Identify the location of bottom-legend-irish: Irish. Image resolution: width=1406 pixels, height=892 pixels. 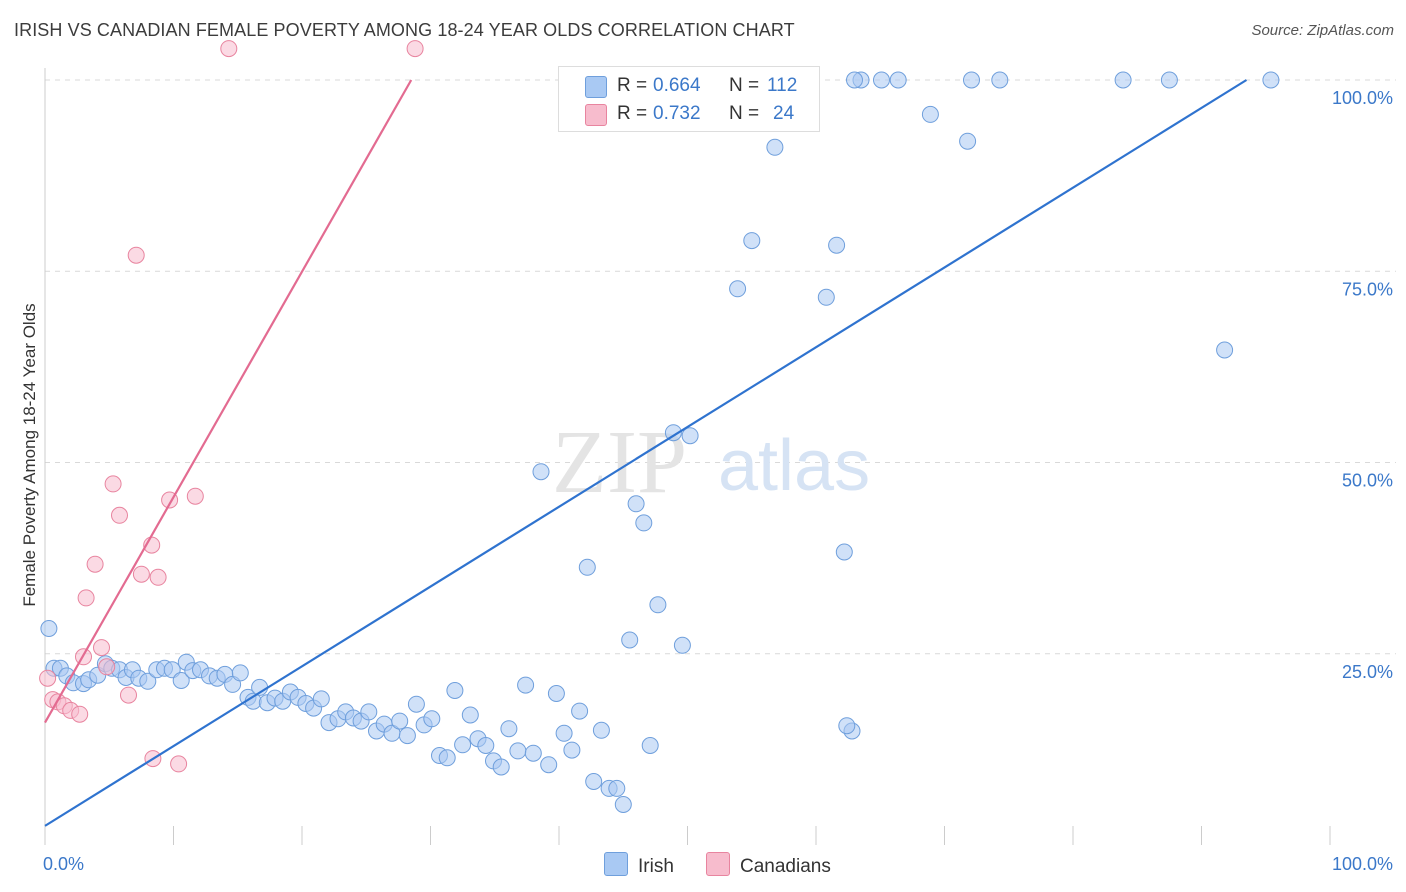
(639, 865).